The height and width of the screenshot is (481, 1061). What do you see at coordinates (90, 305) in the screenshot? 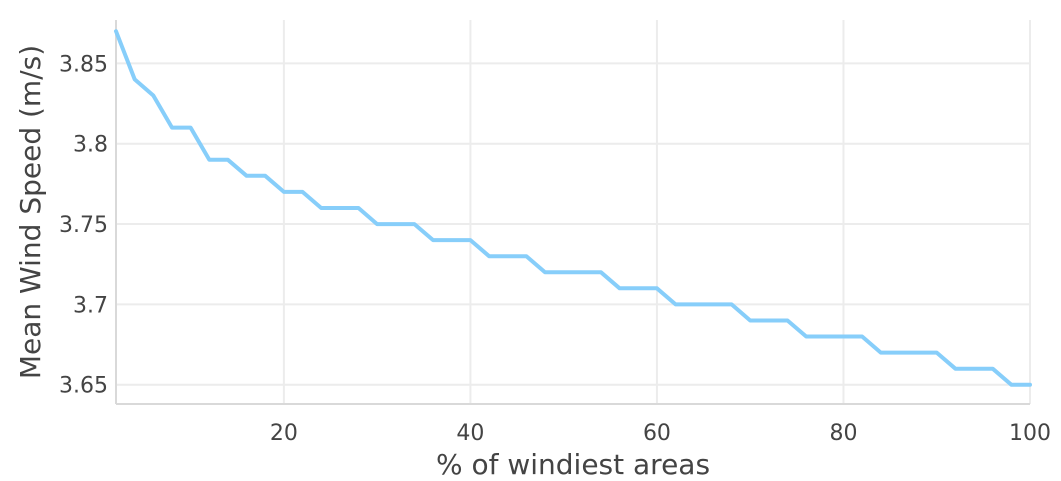
I see `y-tick-label: 3.7` at bounding box center [90, 305].